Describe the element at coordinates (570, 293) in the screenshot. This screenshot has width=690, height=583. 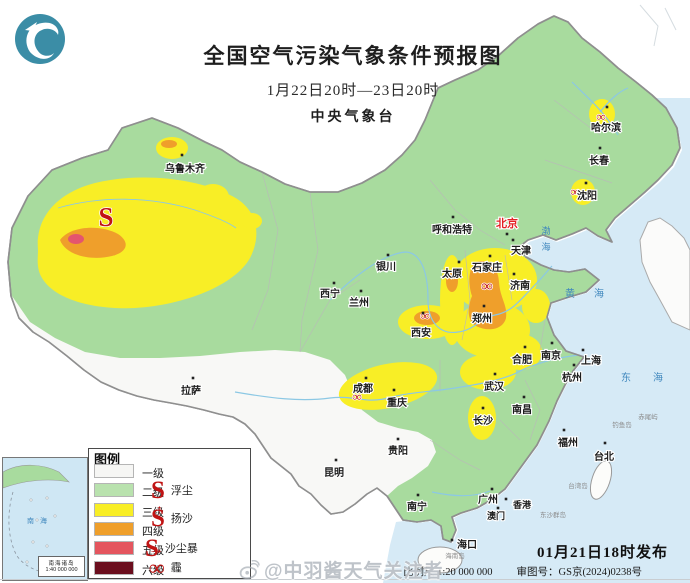
I see `sea-label: 黄` at that location.